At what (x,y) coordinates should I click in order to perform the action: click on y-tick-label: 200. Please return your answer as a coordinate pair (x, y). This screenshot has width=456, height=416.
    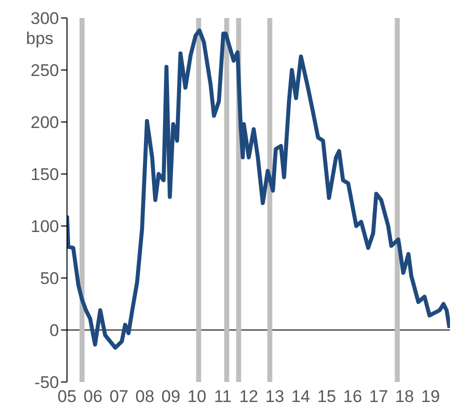
    Looking at the image, I should click on (44, 122).